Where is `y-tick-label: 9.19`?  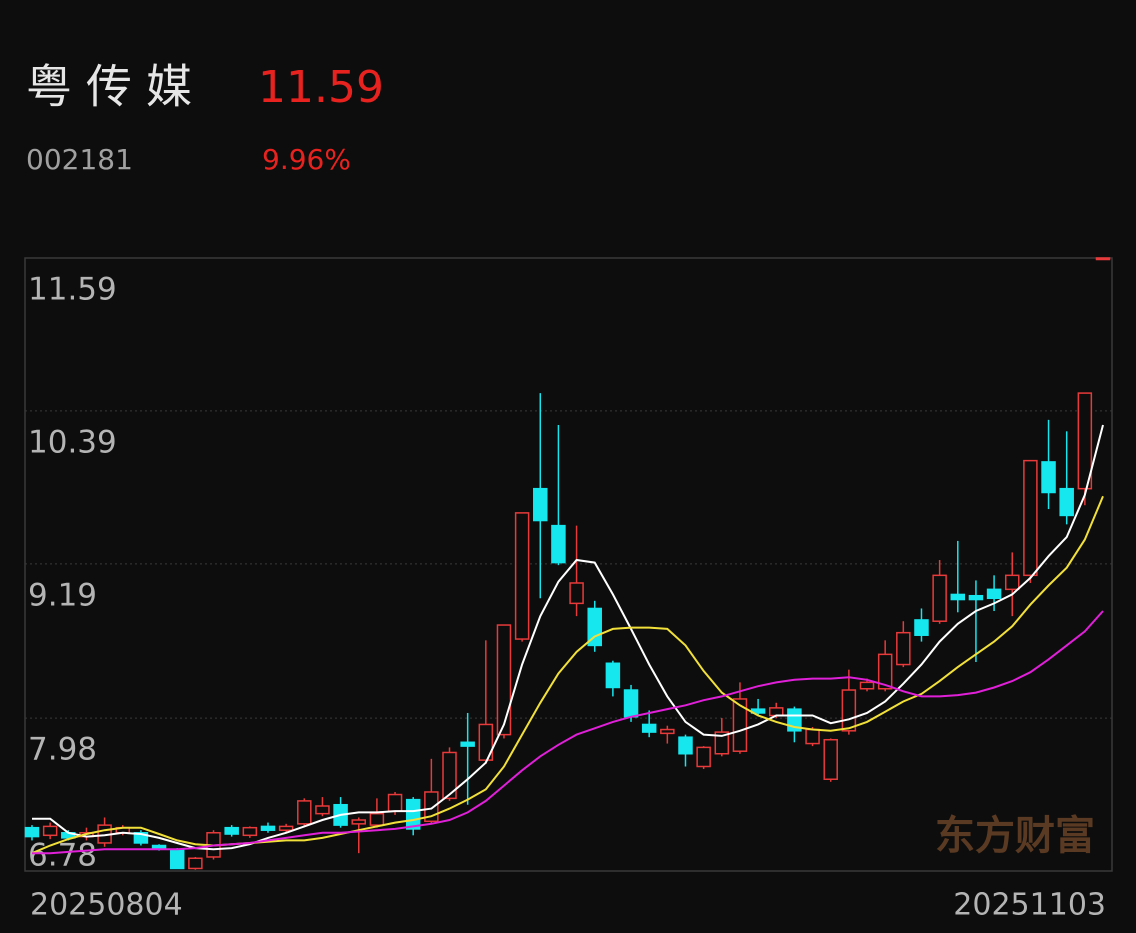
y-tick-label: 9.19 is located at coordinates (62, 595).